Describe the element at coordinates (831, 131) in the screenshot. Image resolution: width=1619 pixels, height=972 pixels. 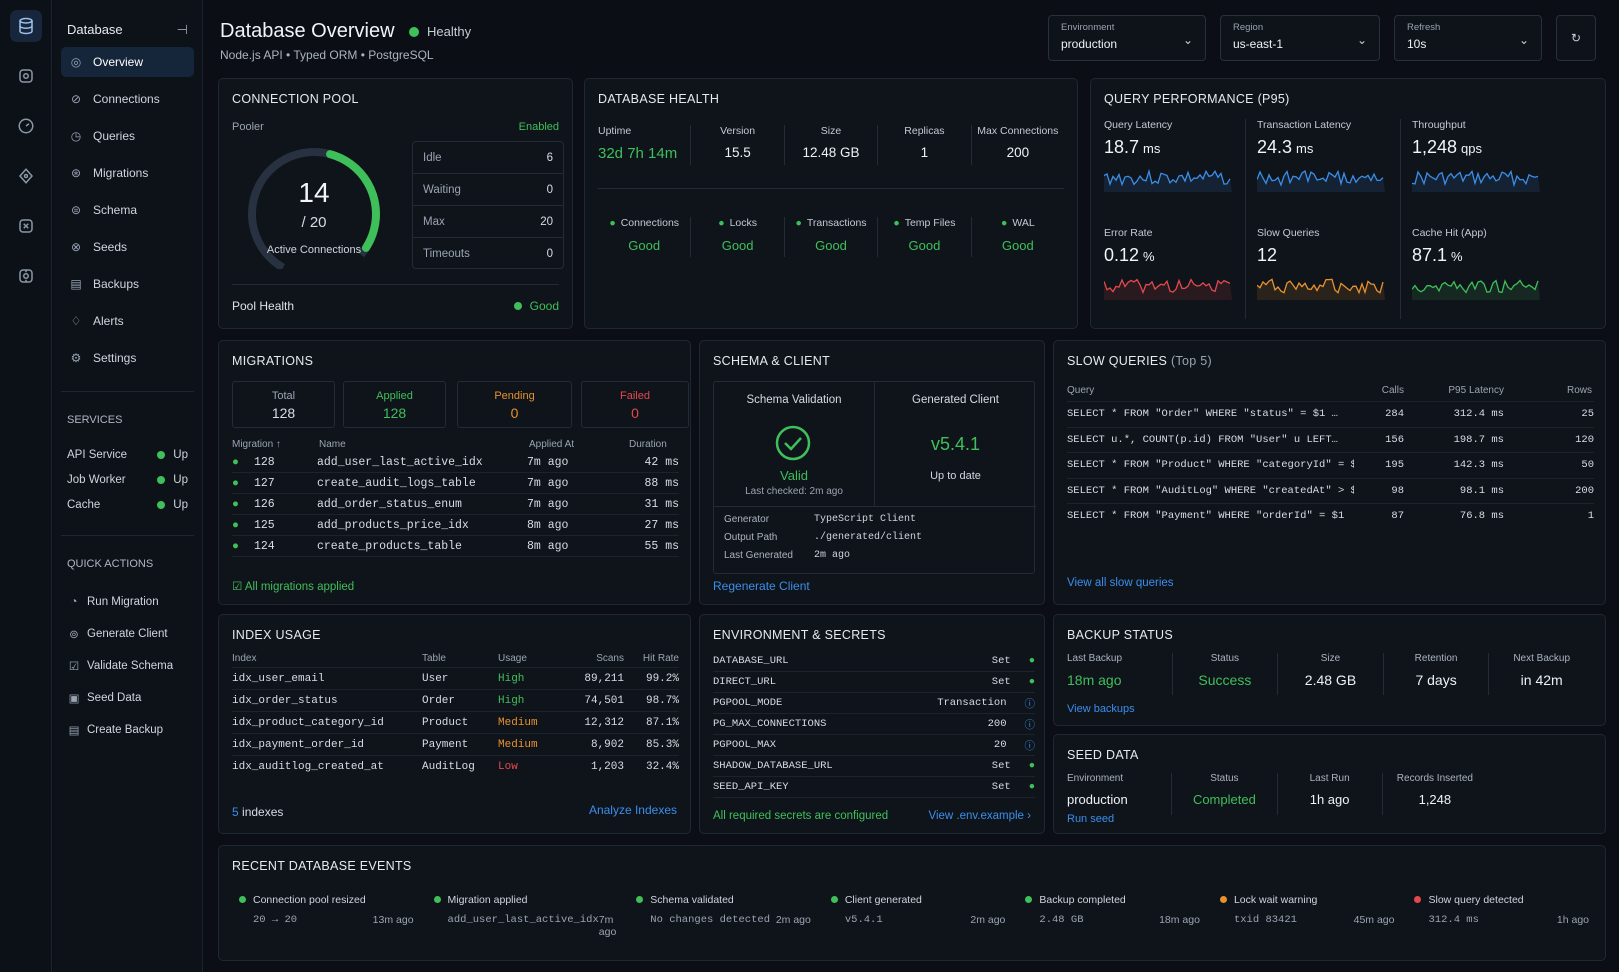
I see `stat-label: Size` at that location.